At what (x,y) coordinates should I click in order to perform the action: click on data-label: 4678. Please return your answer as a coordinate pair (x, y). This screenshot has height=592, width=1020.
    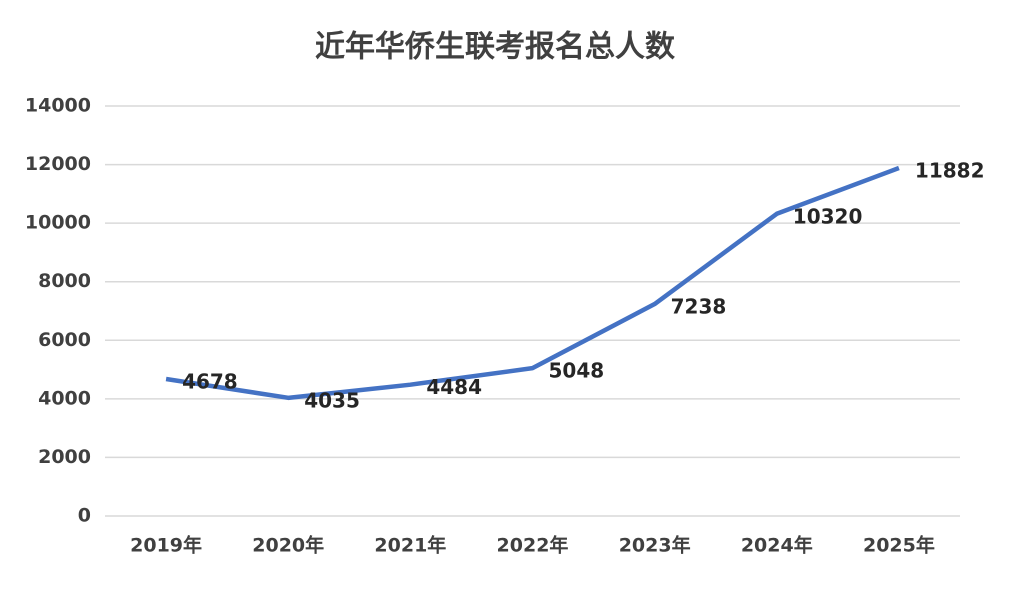
    Looking at the image, I should click on (210, 382).